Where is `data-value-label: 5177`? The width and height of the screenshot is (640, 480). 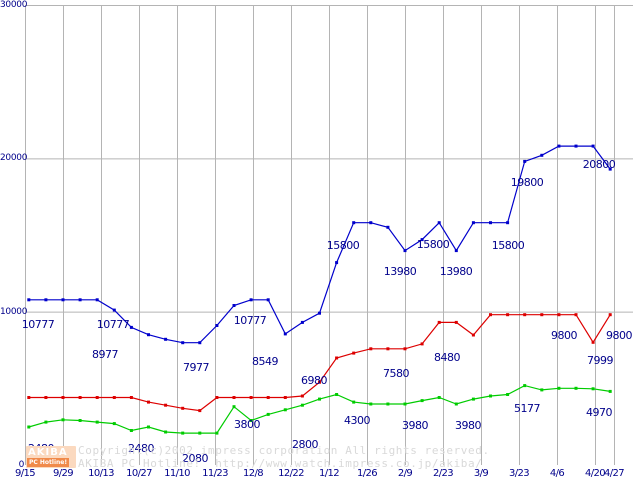
data-value-label: 5177 is located at coordinates (527, 408).